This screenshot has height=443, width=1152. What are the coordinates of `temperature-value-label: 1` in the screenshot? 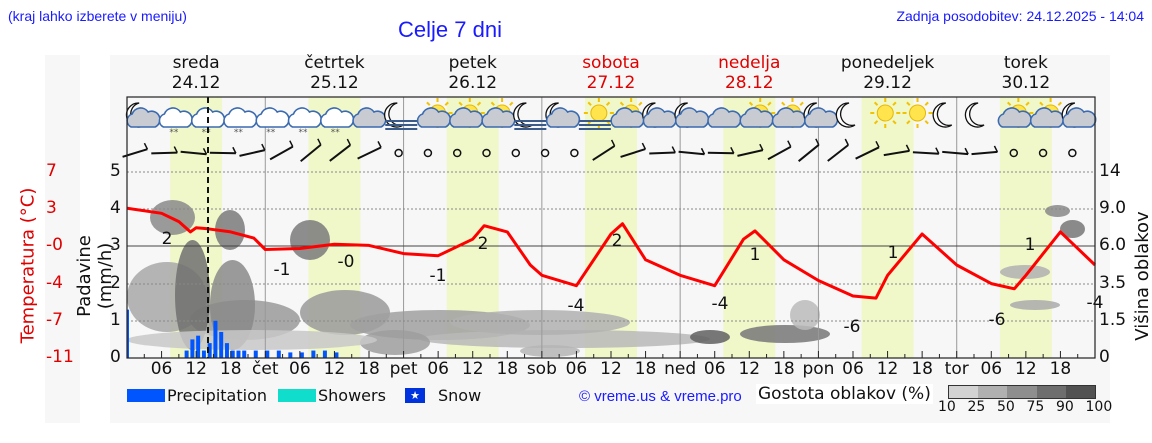 It's located at (755, 255).